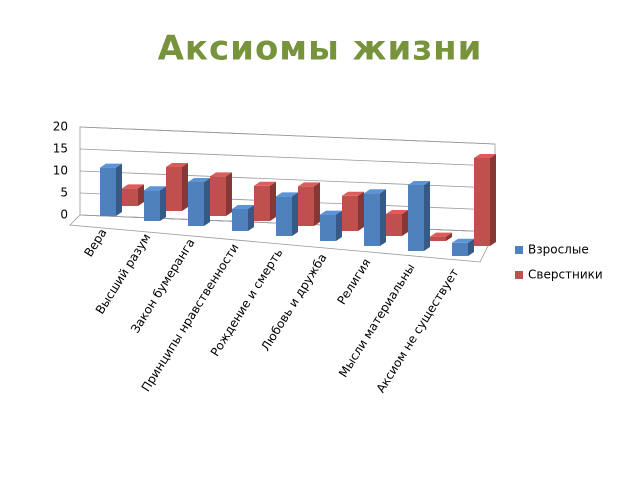  Describe the element at coordinates (418, 330) in the screenshot. I see `x-tick-label: Аксиом не существует` at that location.